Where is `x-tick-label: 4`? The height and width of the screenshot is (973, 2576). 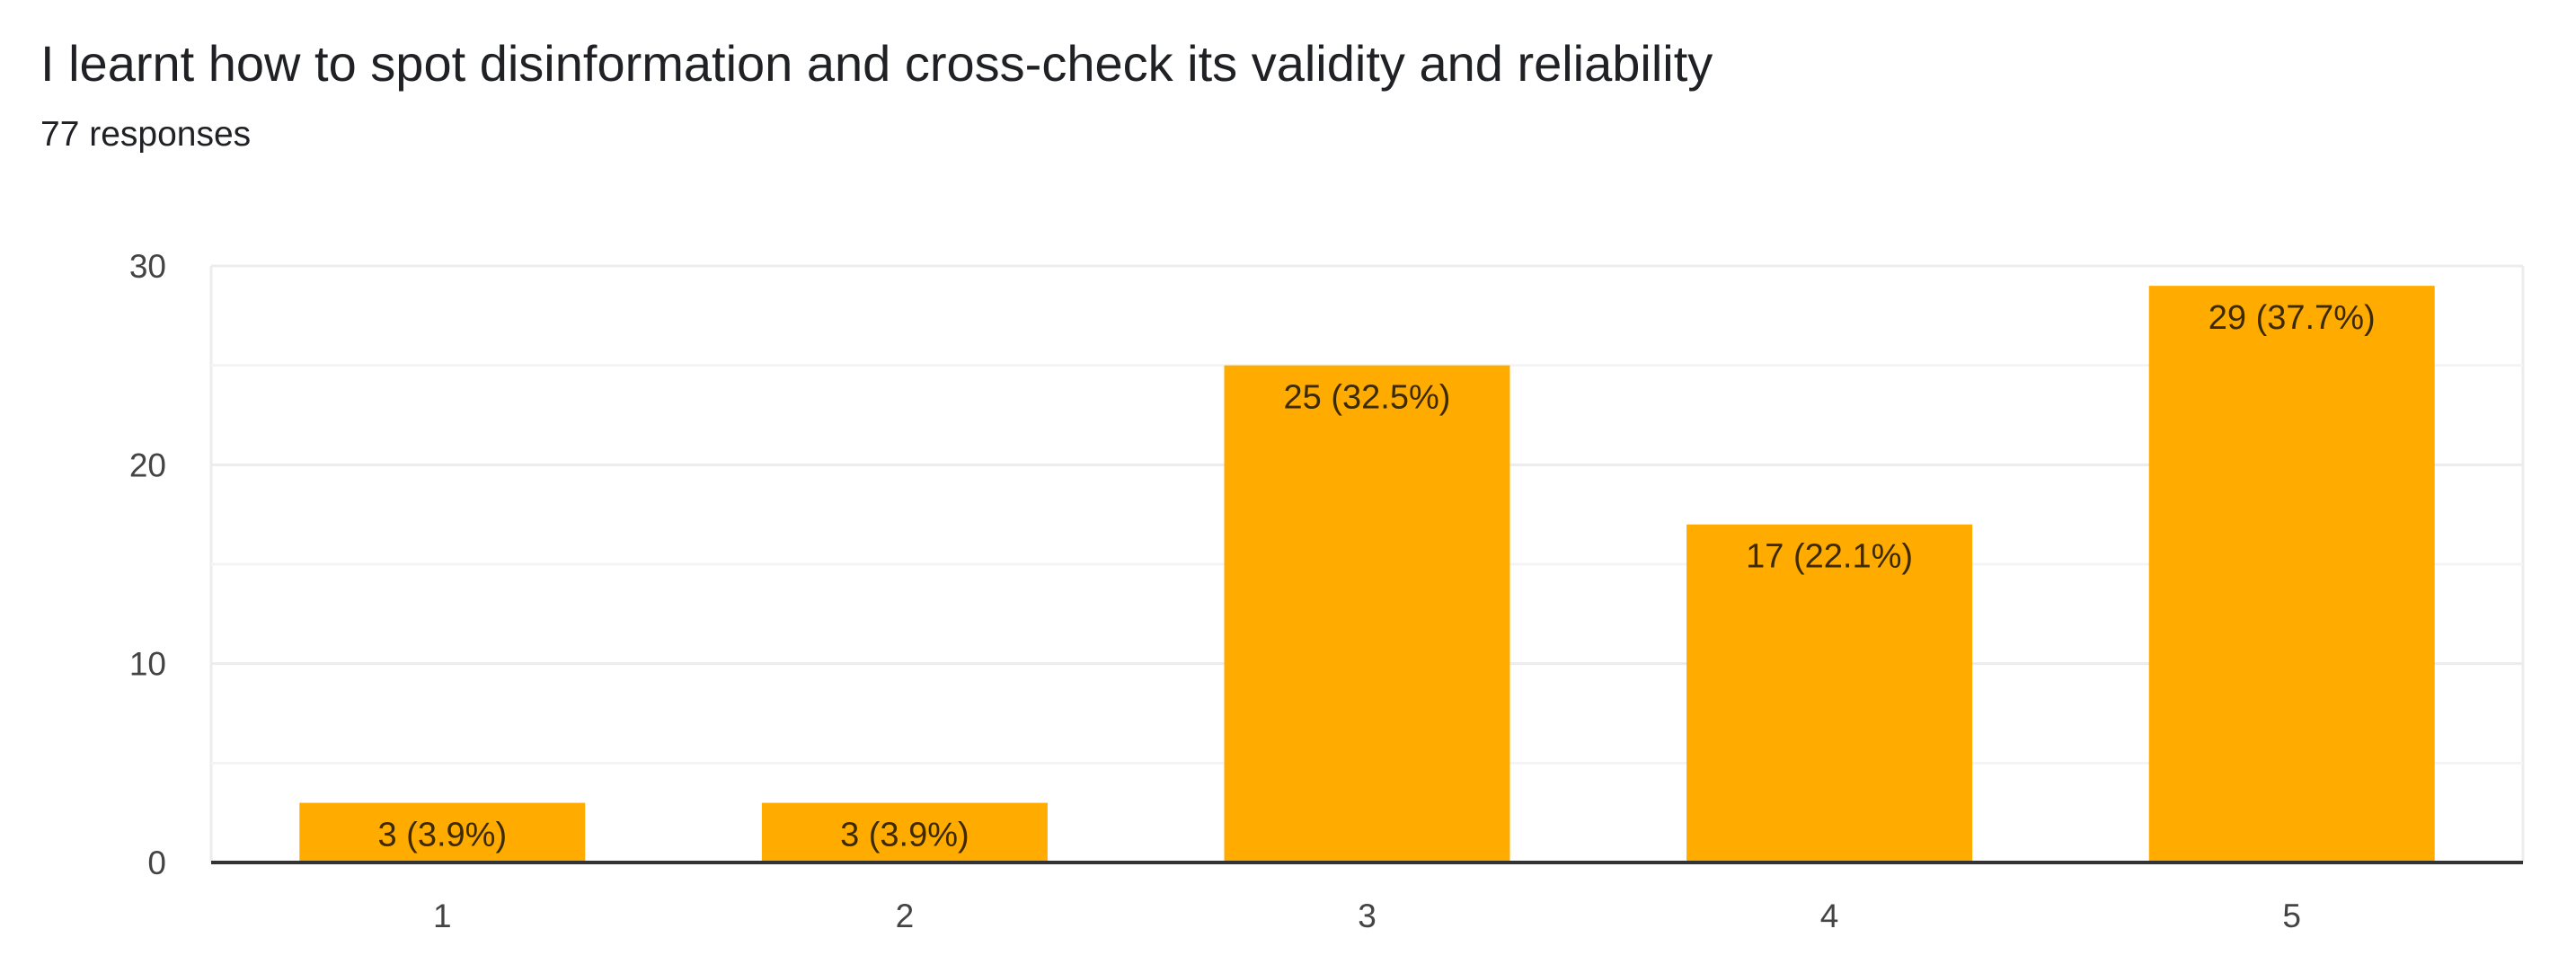 x-tick-label: 4 is located at coordinates (1829, 916).